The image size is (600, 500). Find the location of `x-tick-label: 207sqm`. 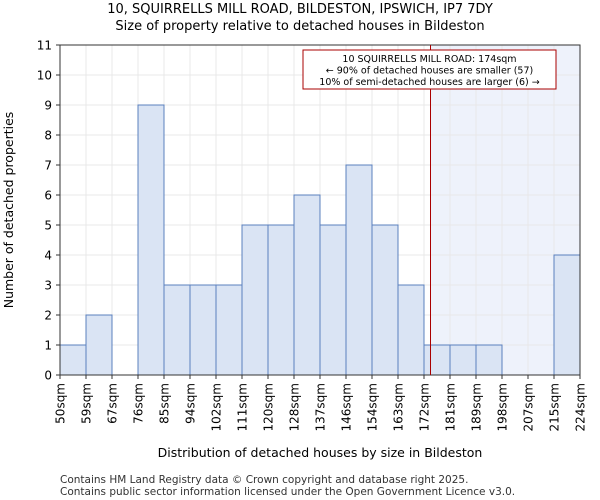

x-tick-label: 207sqm is located at coordinates (529, 407).